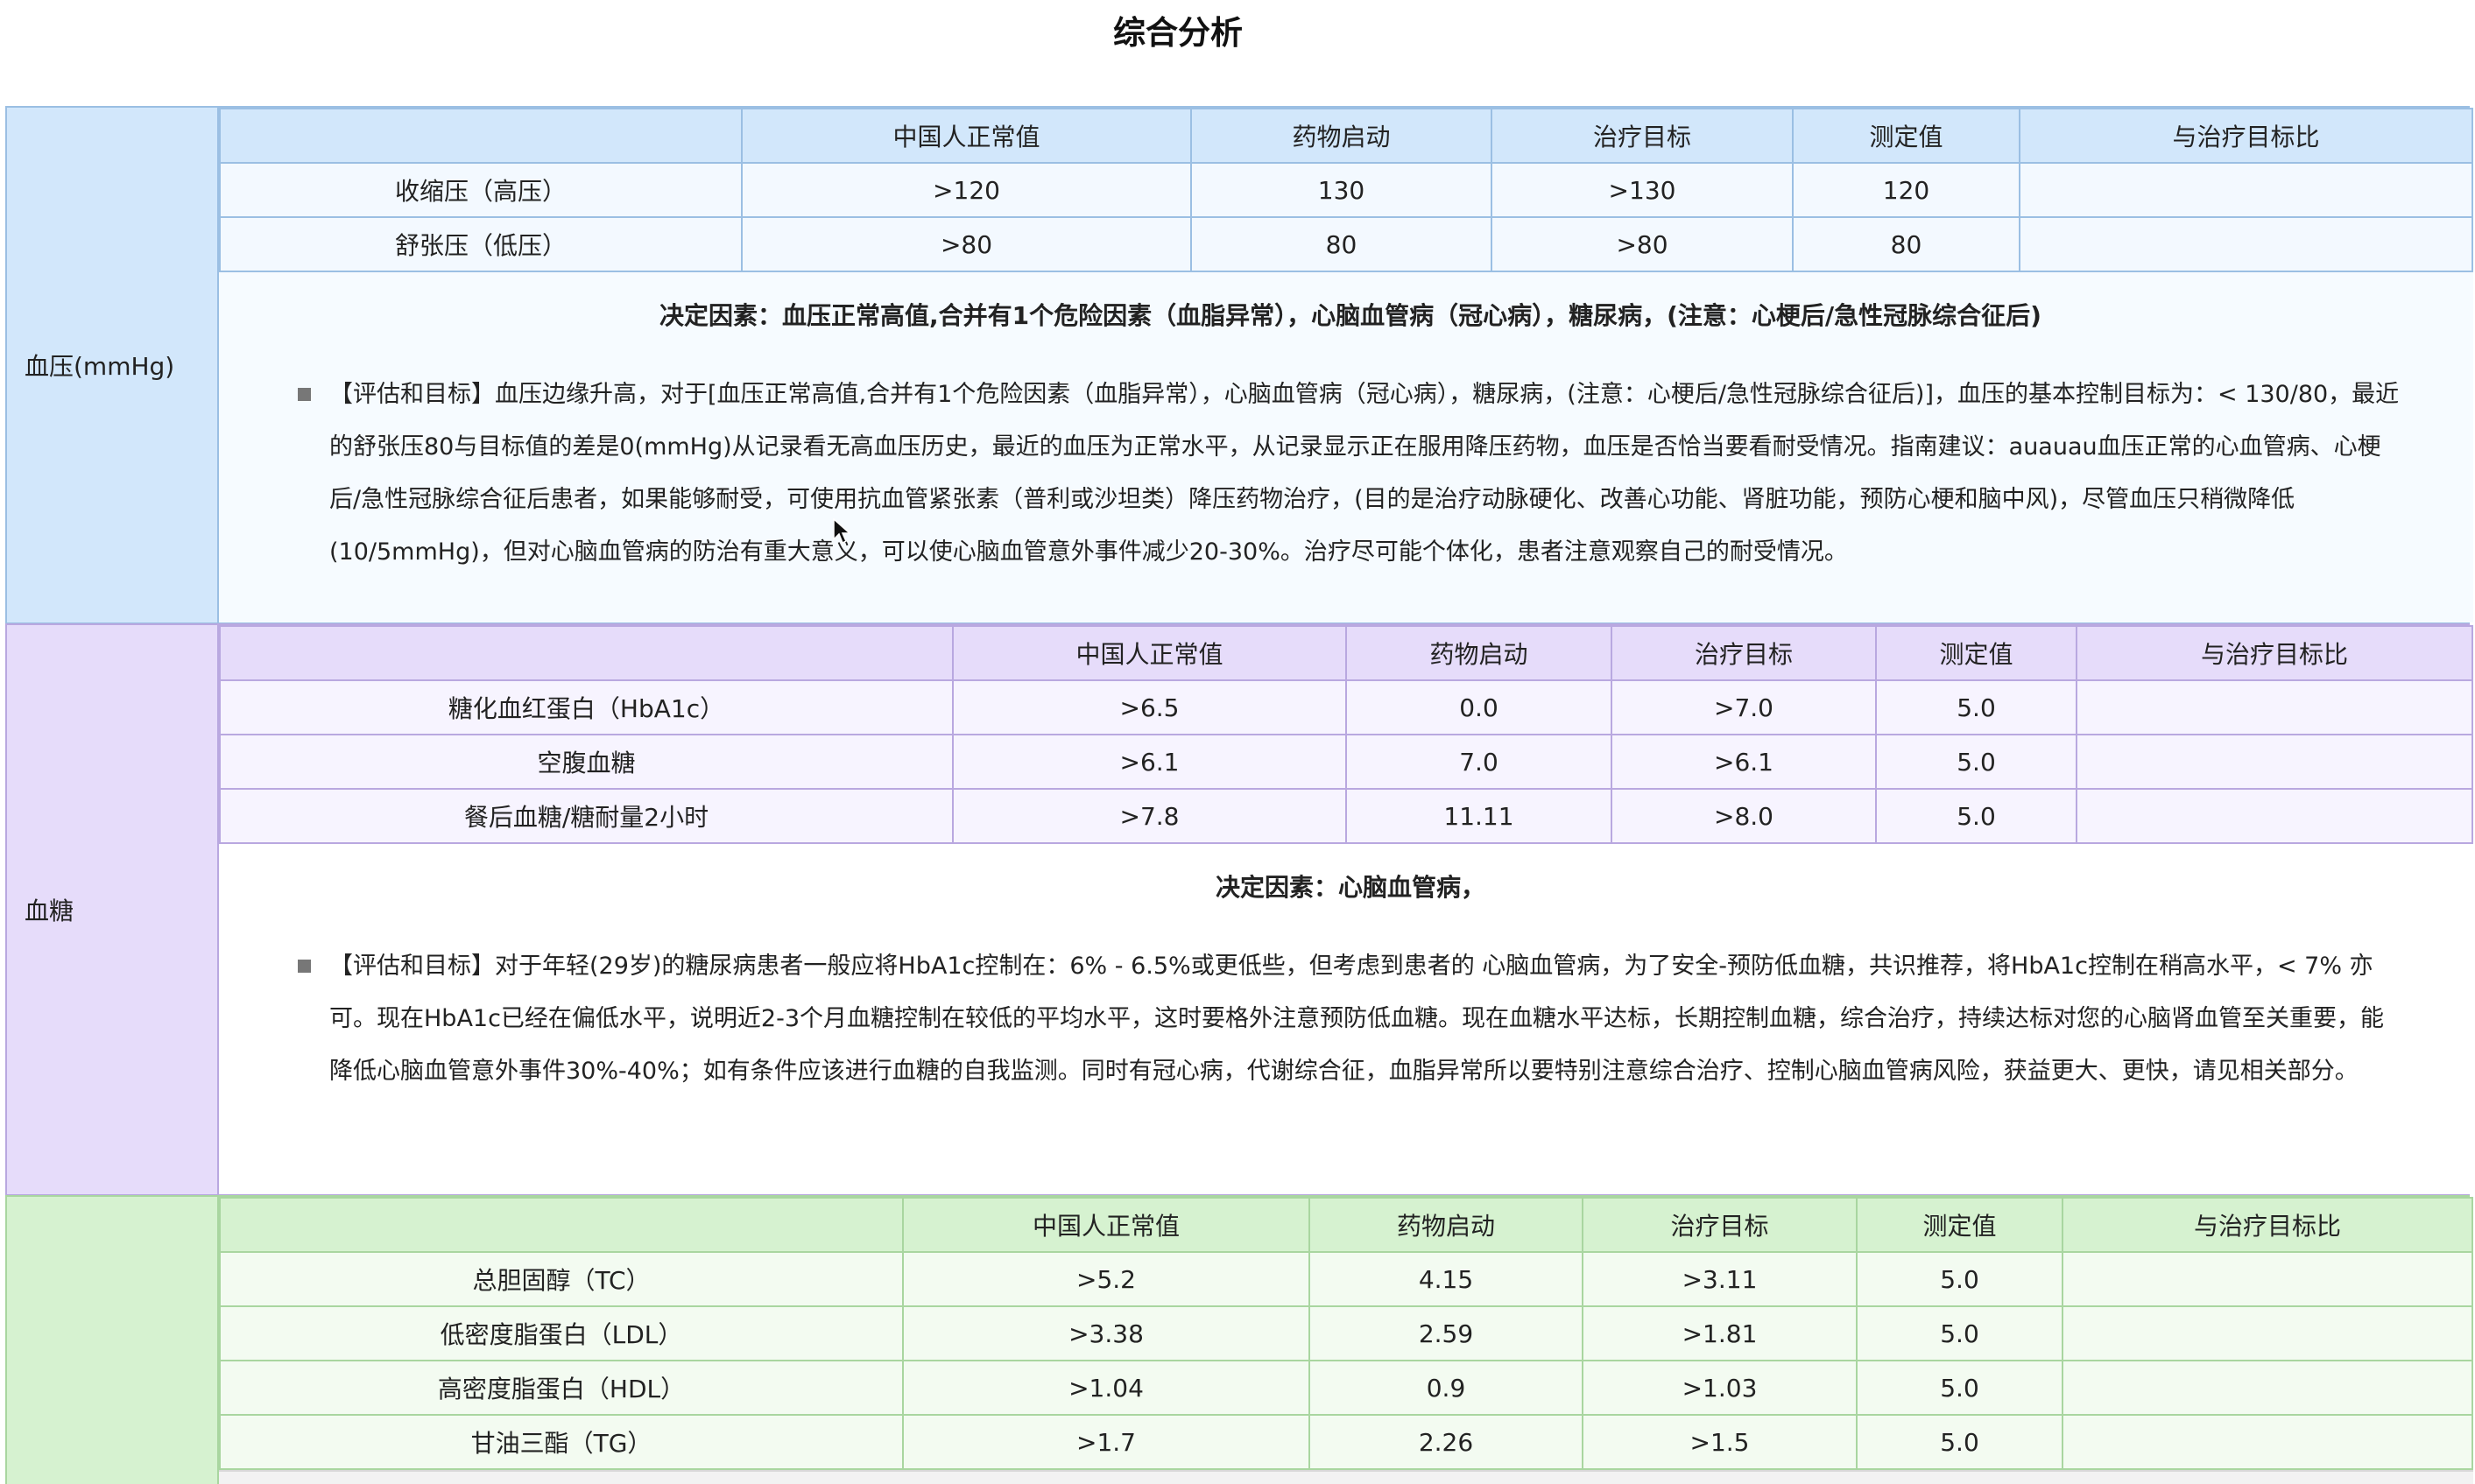 The image size is (2475, 1484). Describe the element at coordinates (1149, 816) in the screenshot. I see `table-cell: >7.8` at that location.